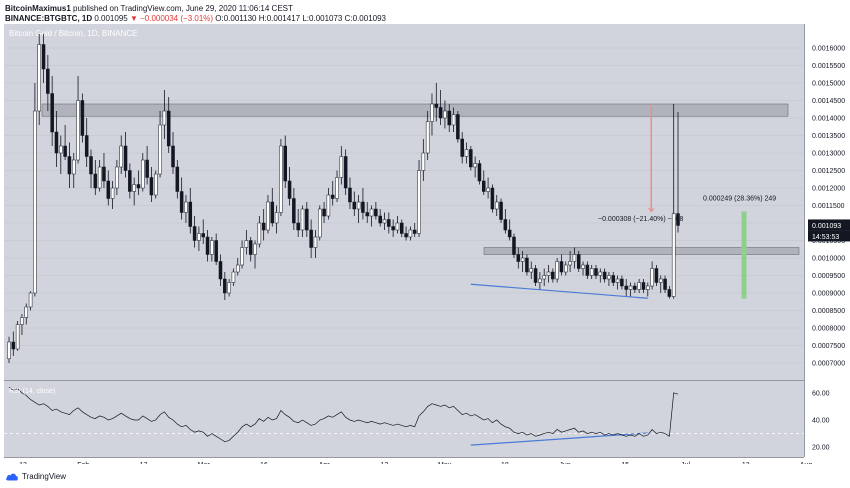  I want to click on x-tick-label: 13, so click(746, 463).